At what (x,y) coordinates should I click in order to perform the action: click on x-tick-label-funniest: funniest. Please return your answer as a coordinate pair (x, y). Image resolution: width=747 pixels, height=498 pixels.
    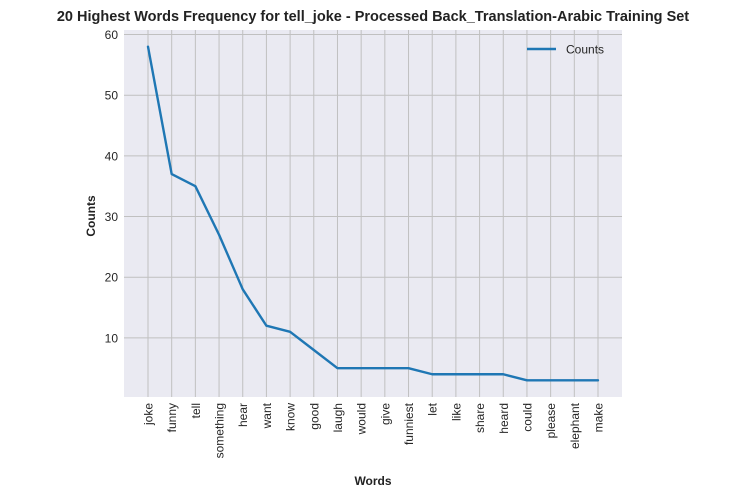
    Looking at the image, I should click on (409, 423).